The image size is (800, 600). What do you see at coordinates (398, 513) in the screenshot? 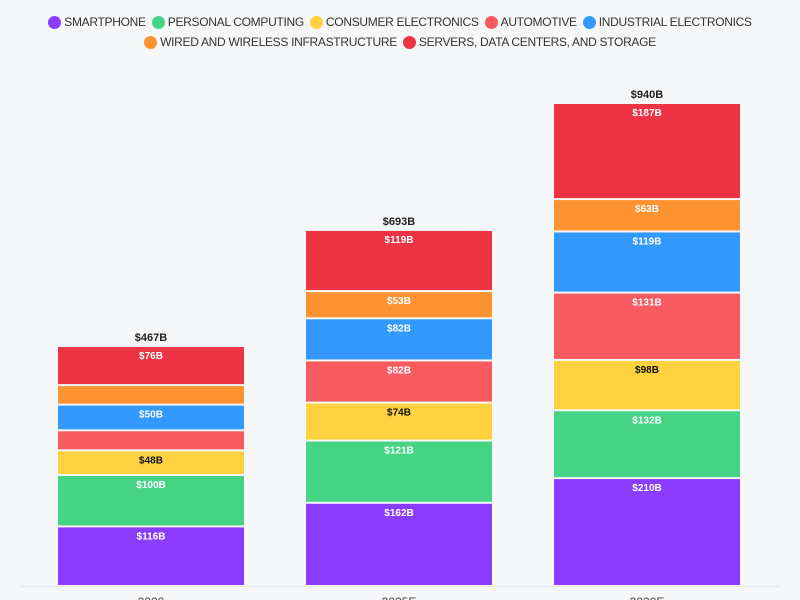
I see `segment-label: $162B` at bounding box center [398, 513].